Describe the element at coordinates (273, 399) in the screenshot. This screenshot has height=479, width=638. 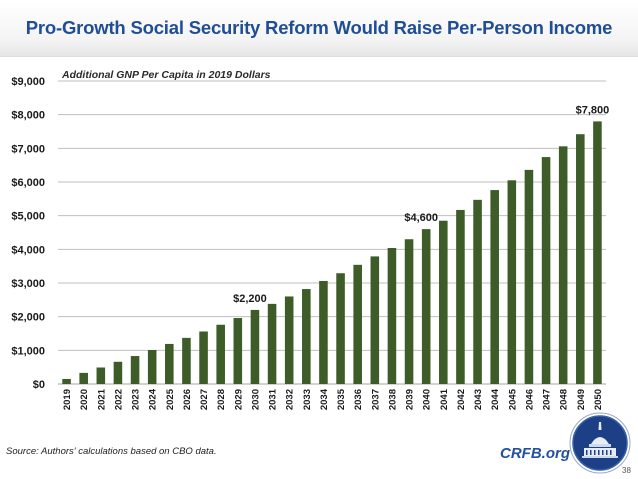
I see `x-tick-label: 2031` at that location.